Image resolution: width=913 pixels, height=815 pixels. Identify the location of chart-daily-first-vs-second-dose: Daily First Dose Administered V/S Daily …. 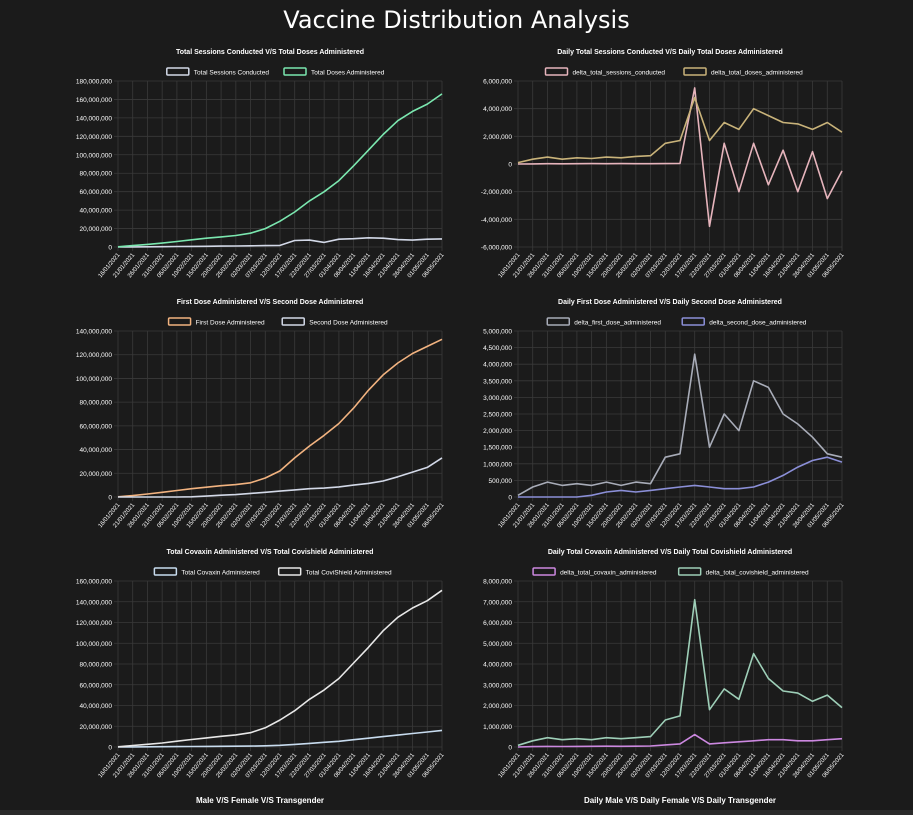
(655, 419).